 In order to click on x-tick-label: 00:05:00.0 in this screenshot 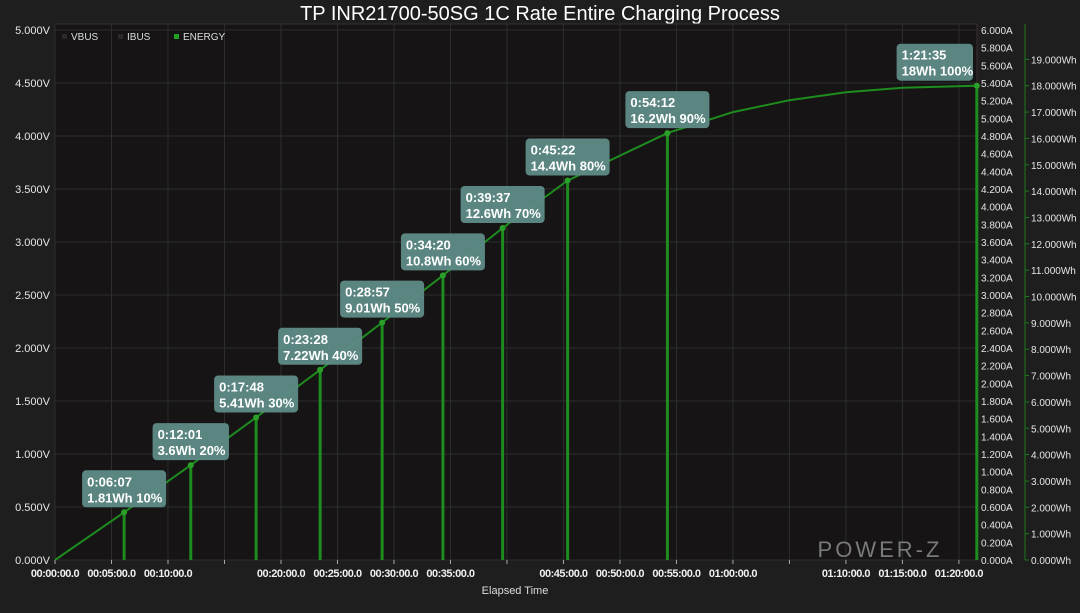, I will do `click(111, 574)`.